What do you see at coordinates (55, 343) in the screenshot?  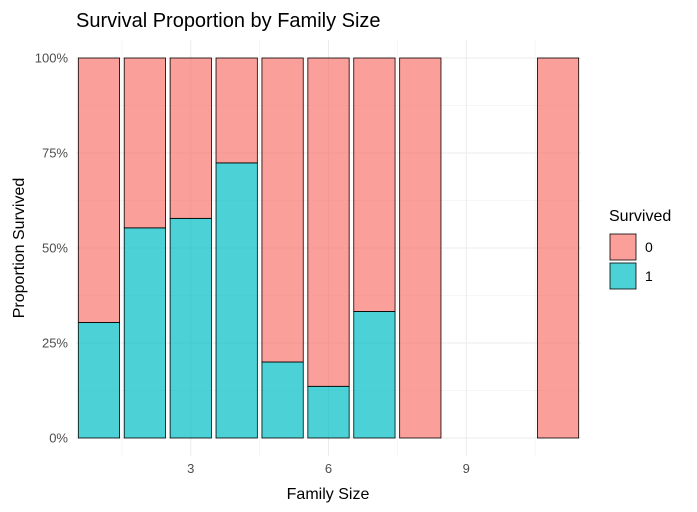 I see `y-tick-label: 25%` at bounding box center [55, 343].